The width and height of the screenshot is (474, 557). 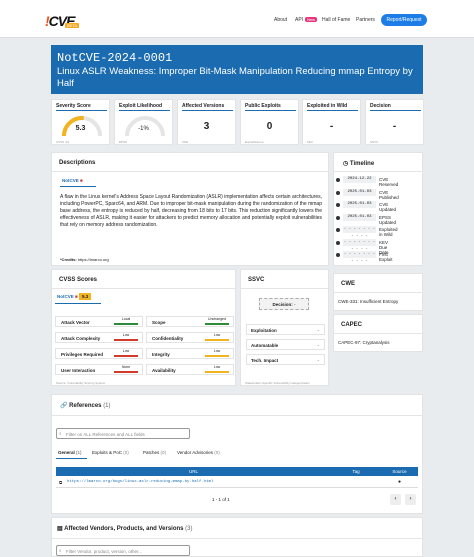 I want to click on references-search-input: ⌕ Filter on ALL References and ALL fields, so click(x=123, y=433).